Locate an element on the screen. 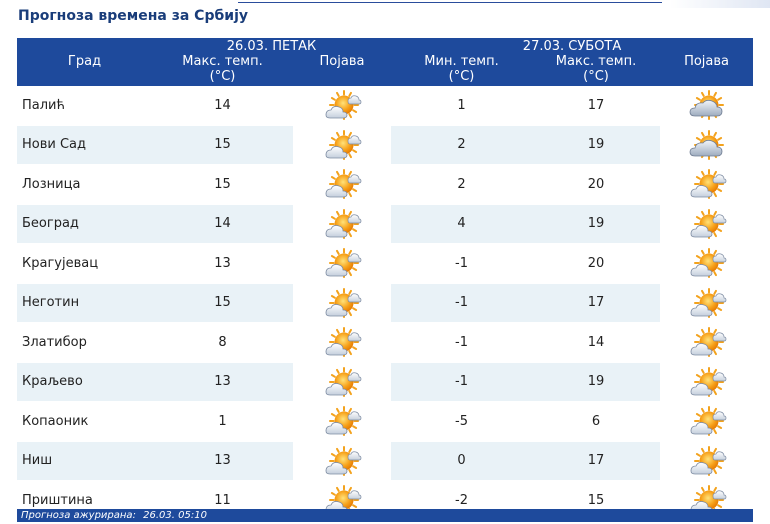 This screenshot has height=524, width=770. city-name: Неготин is located at coordinates (84, 303).